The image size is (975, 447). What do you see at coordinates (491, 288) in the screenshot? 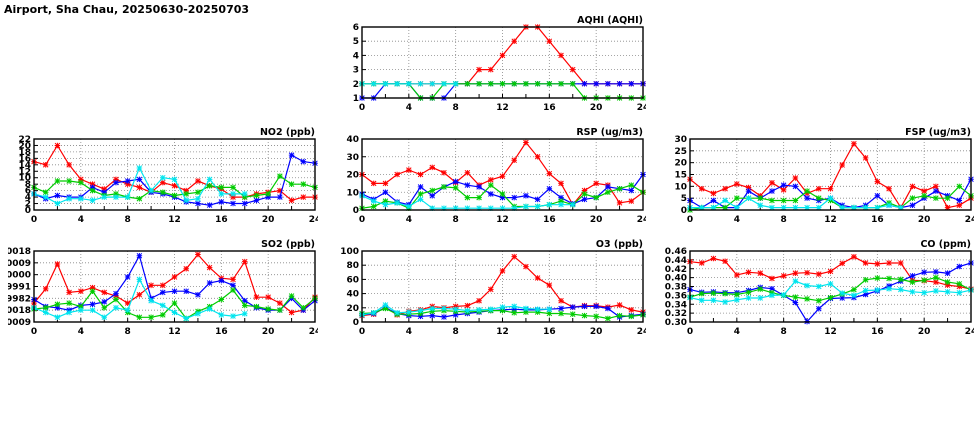
I see `chart-panel-o3: O3 (ppb) 0 20 40 60 80 100 0 4 8 12 16 20 24` at bounding box center [491, 288].